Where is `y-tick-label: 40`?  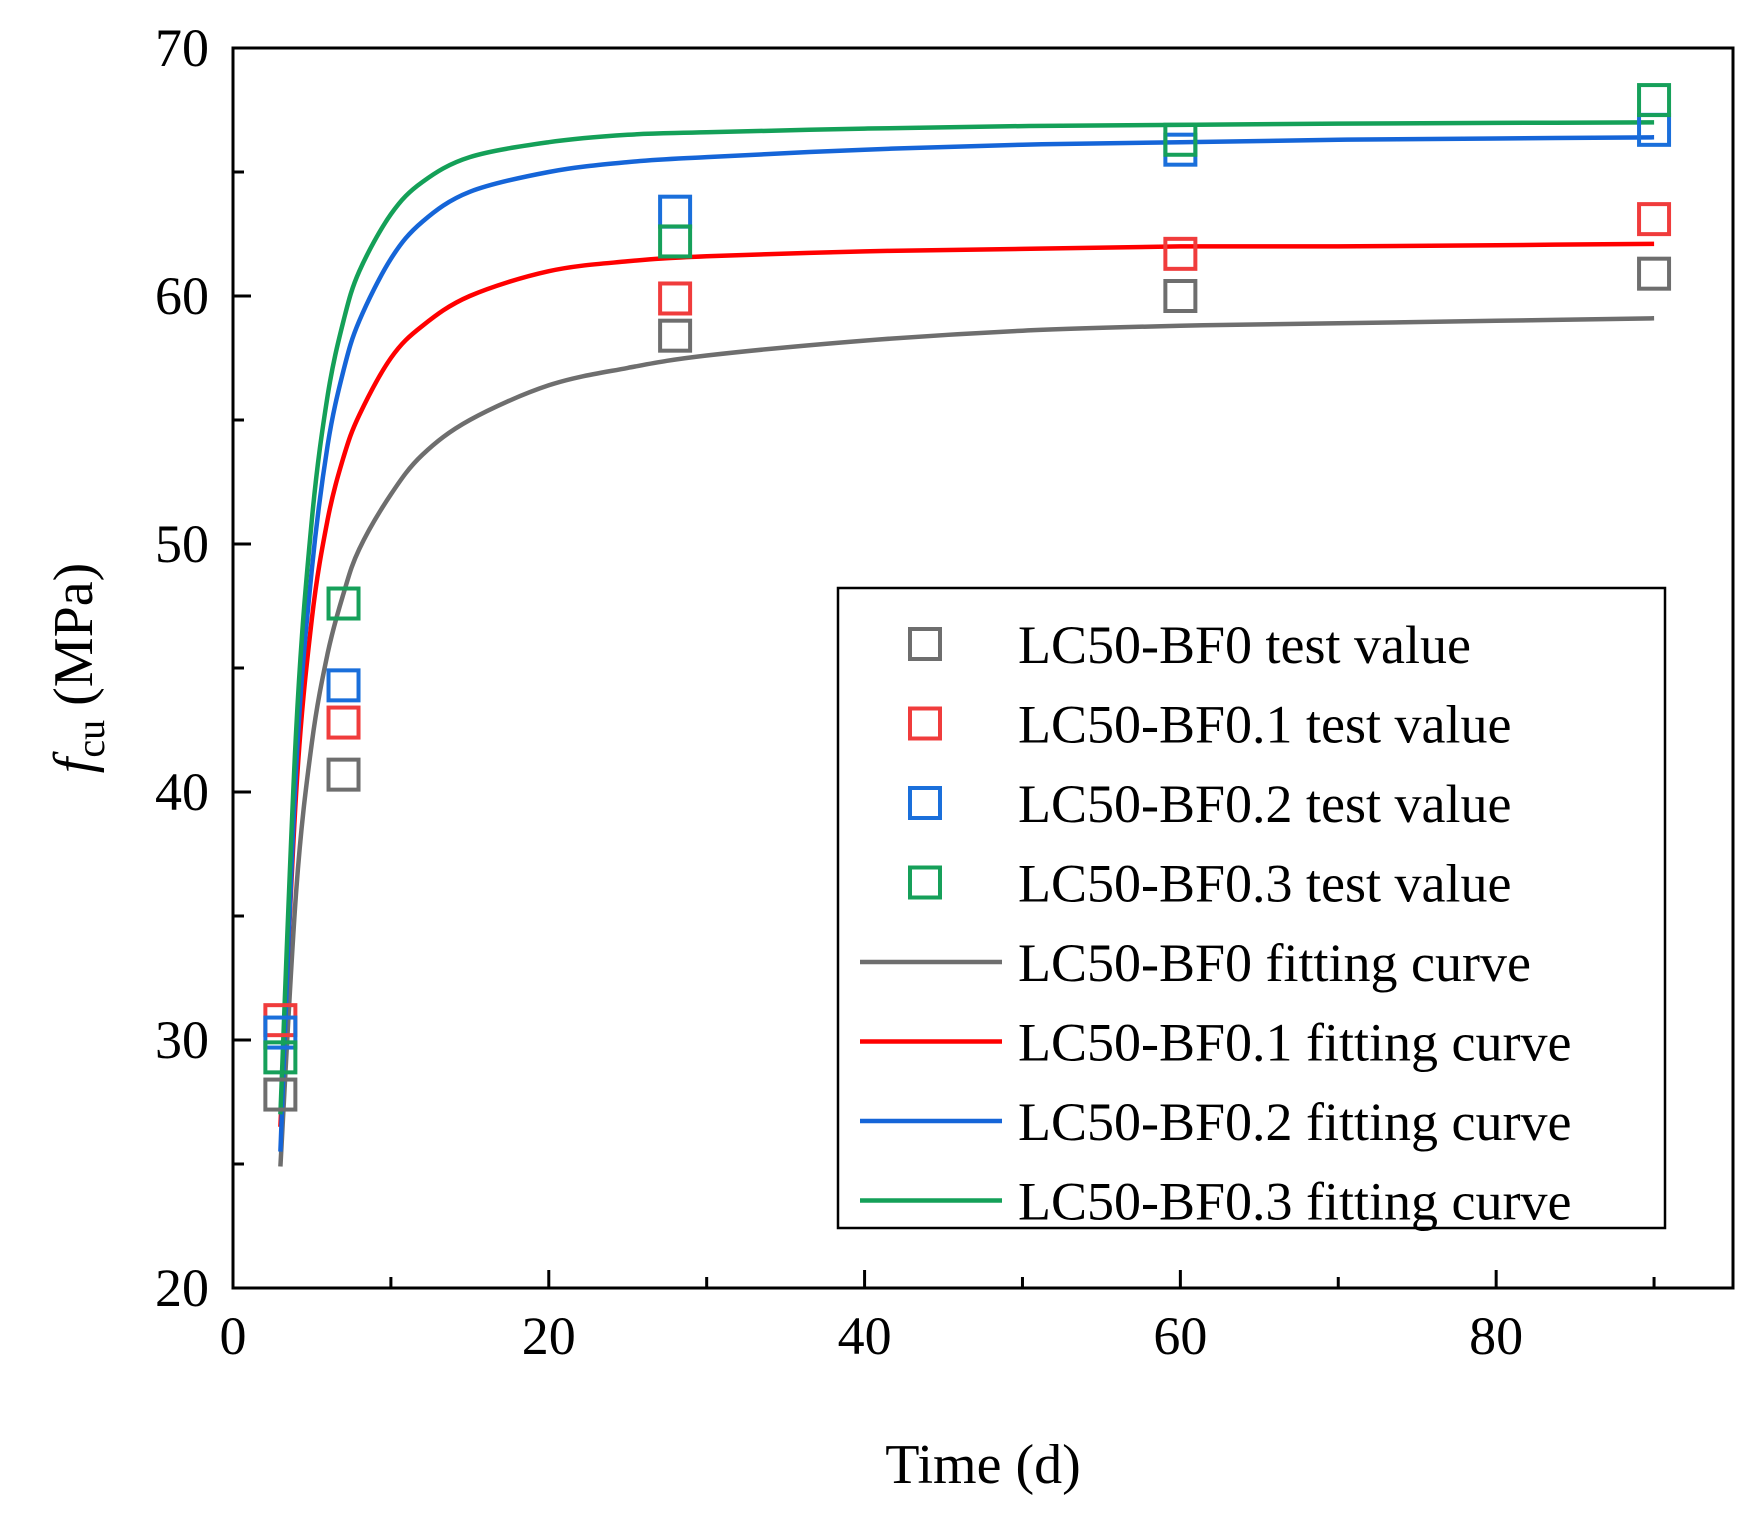
y-tick-label: 40 is located at coordinates (182, 792).